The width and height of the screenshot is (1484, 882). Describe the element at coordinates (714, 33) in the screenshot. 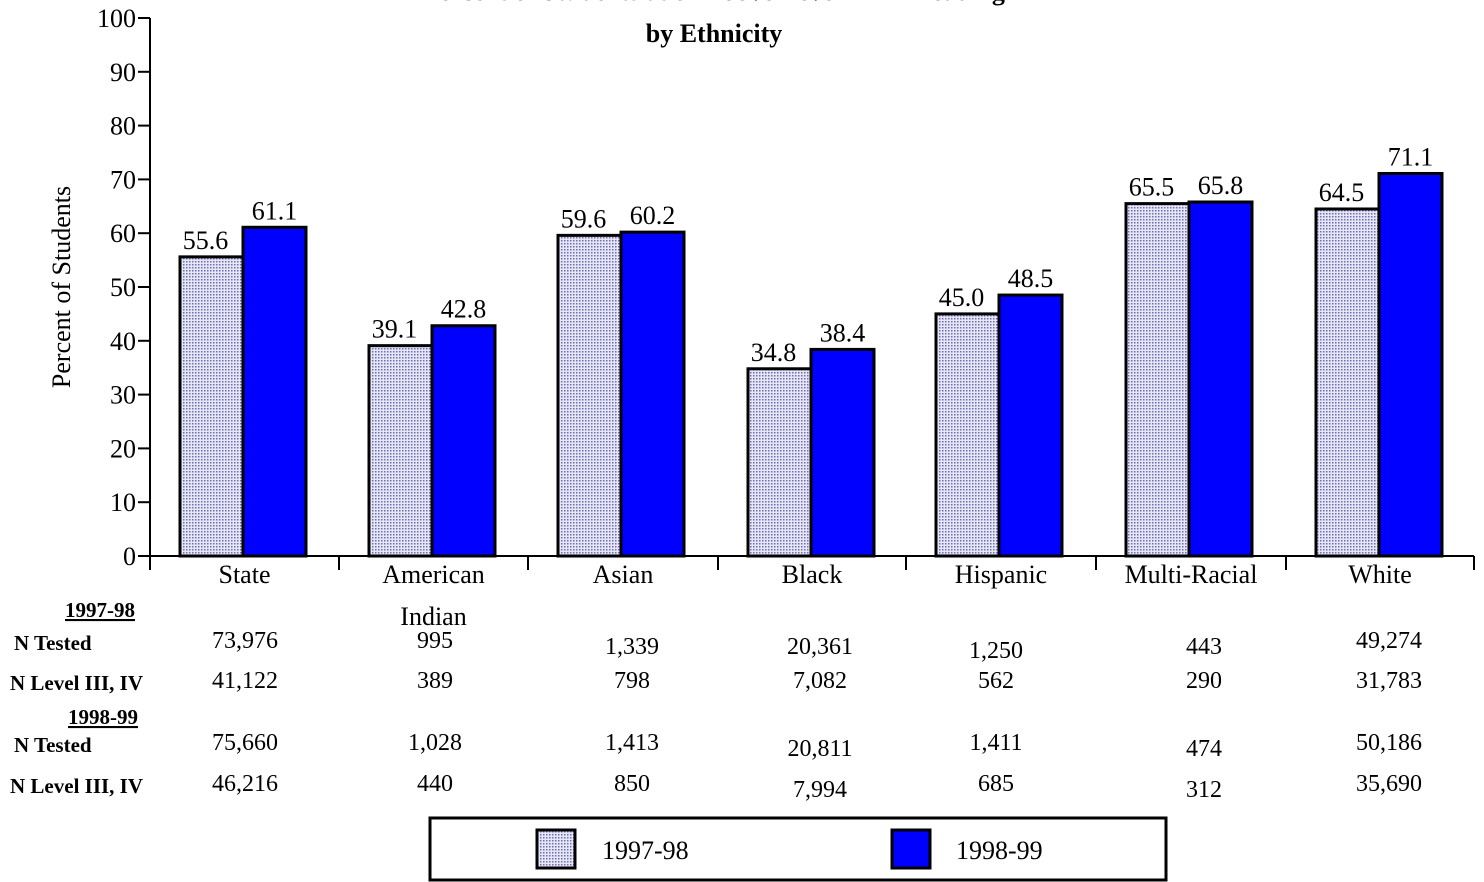

I see `chart-title-line: by Ethnicity` at that location.